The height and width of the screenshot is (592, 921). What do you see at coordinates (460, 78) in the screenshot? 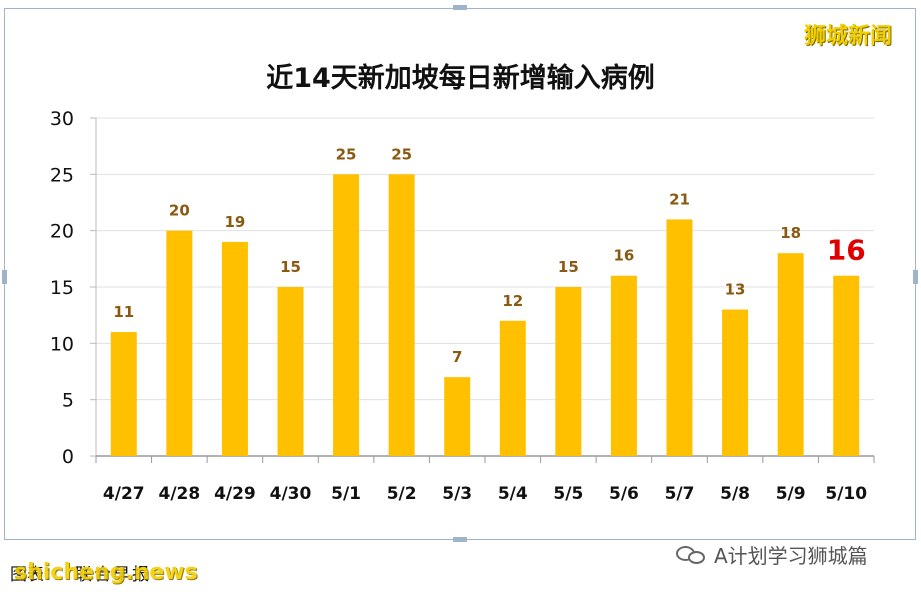
I see `chart-title: 近14天新加坡每日新增输入病例` at bounding box center [460, 78].